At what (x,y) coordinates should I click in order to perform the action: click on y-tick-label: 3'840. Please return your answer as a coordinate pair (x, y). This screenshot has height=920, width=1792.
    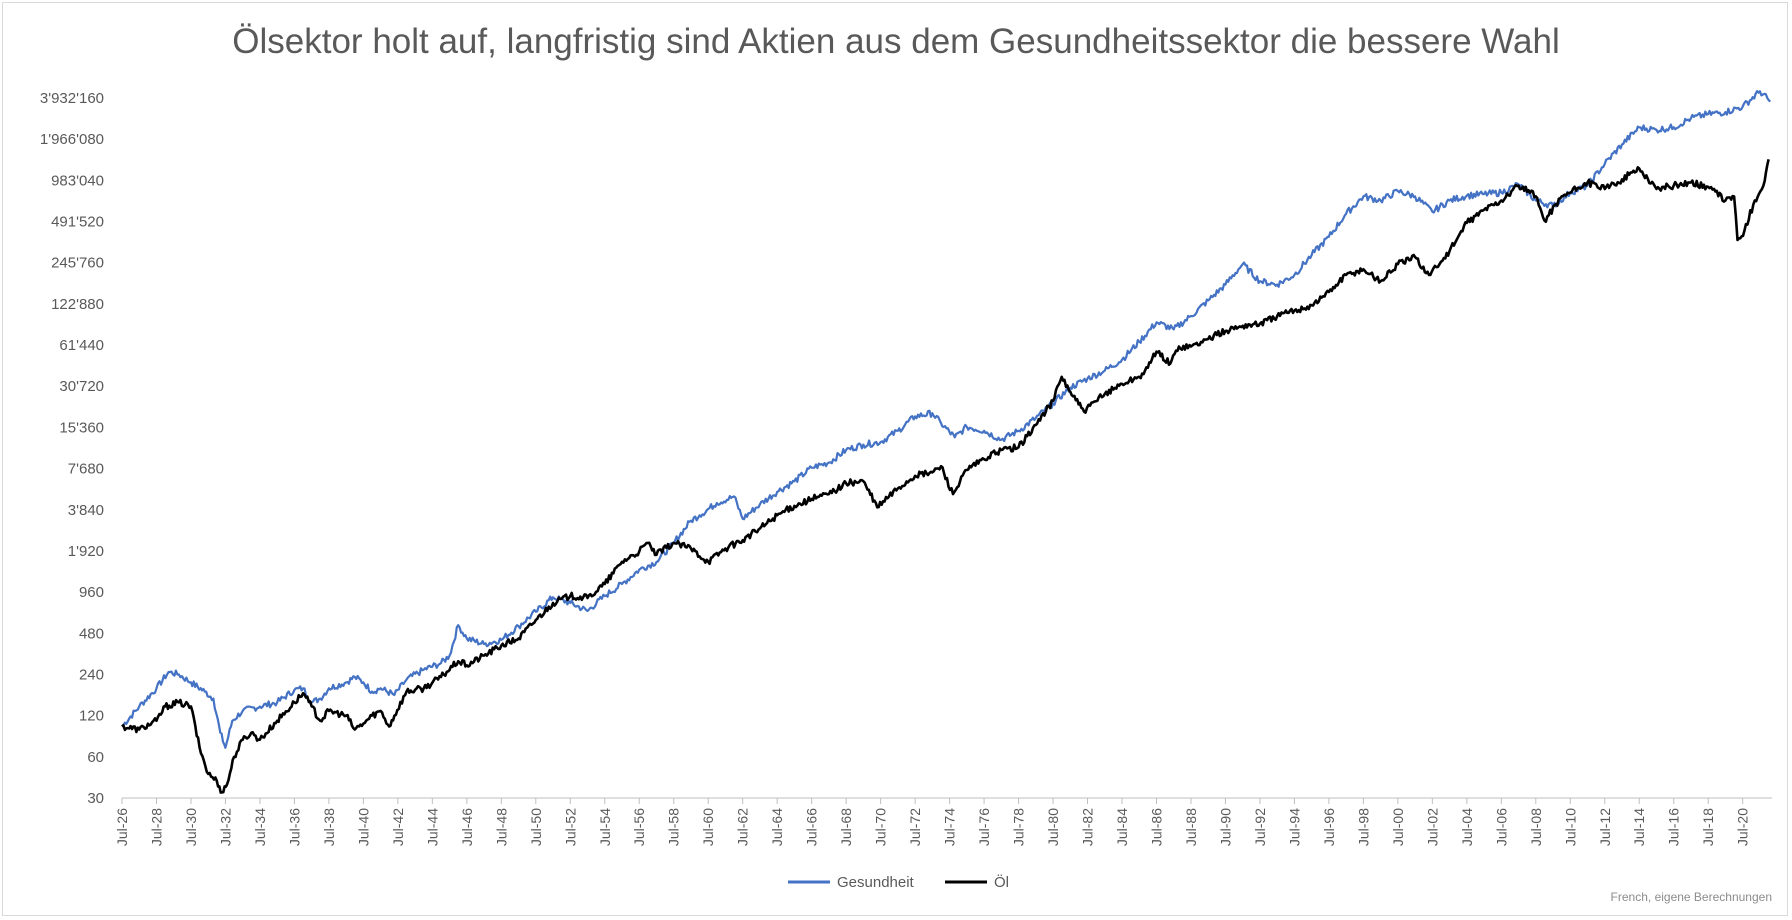
    Looking at the image, I should click on (86, 510).